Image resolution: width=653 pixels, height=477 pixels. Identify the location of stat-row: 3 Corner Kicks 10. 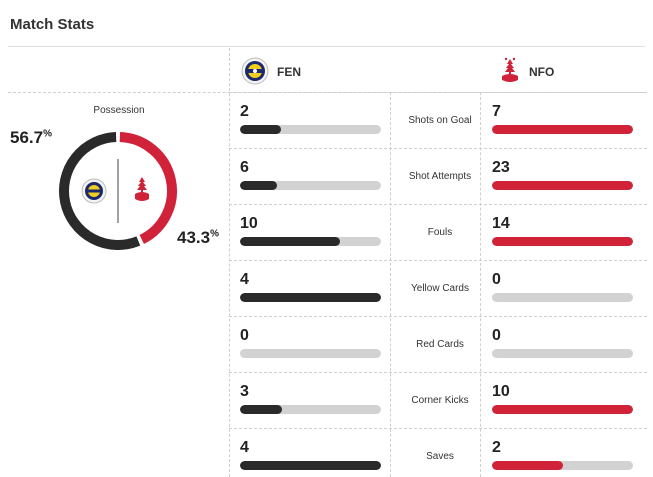
(438, 400).